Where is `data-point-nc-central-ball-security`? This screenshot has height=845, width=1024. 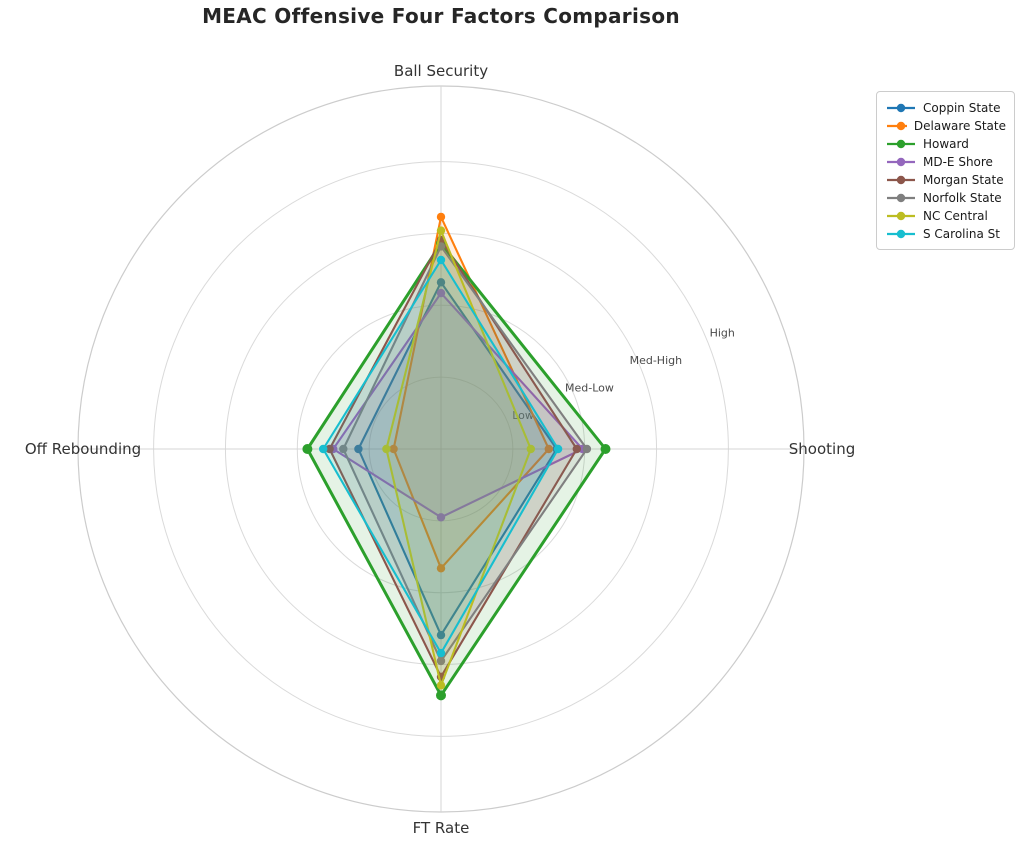 data-point-nc-central-ball-security is located at coordinates (441, 230).